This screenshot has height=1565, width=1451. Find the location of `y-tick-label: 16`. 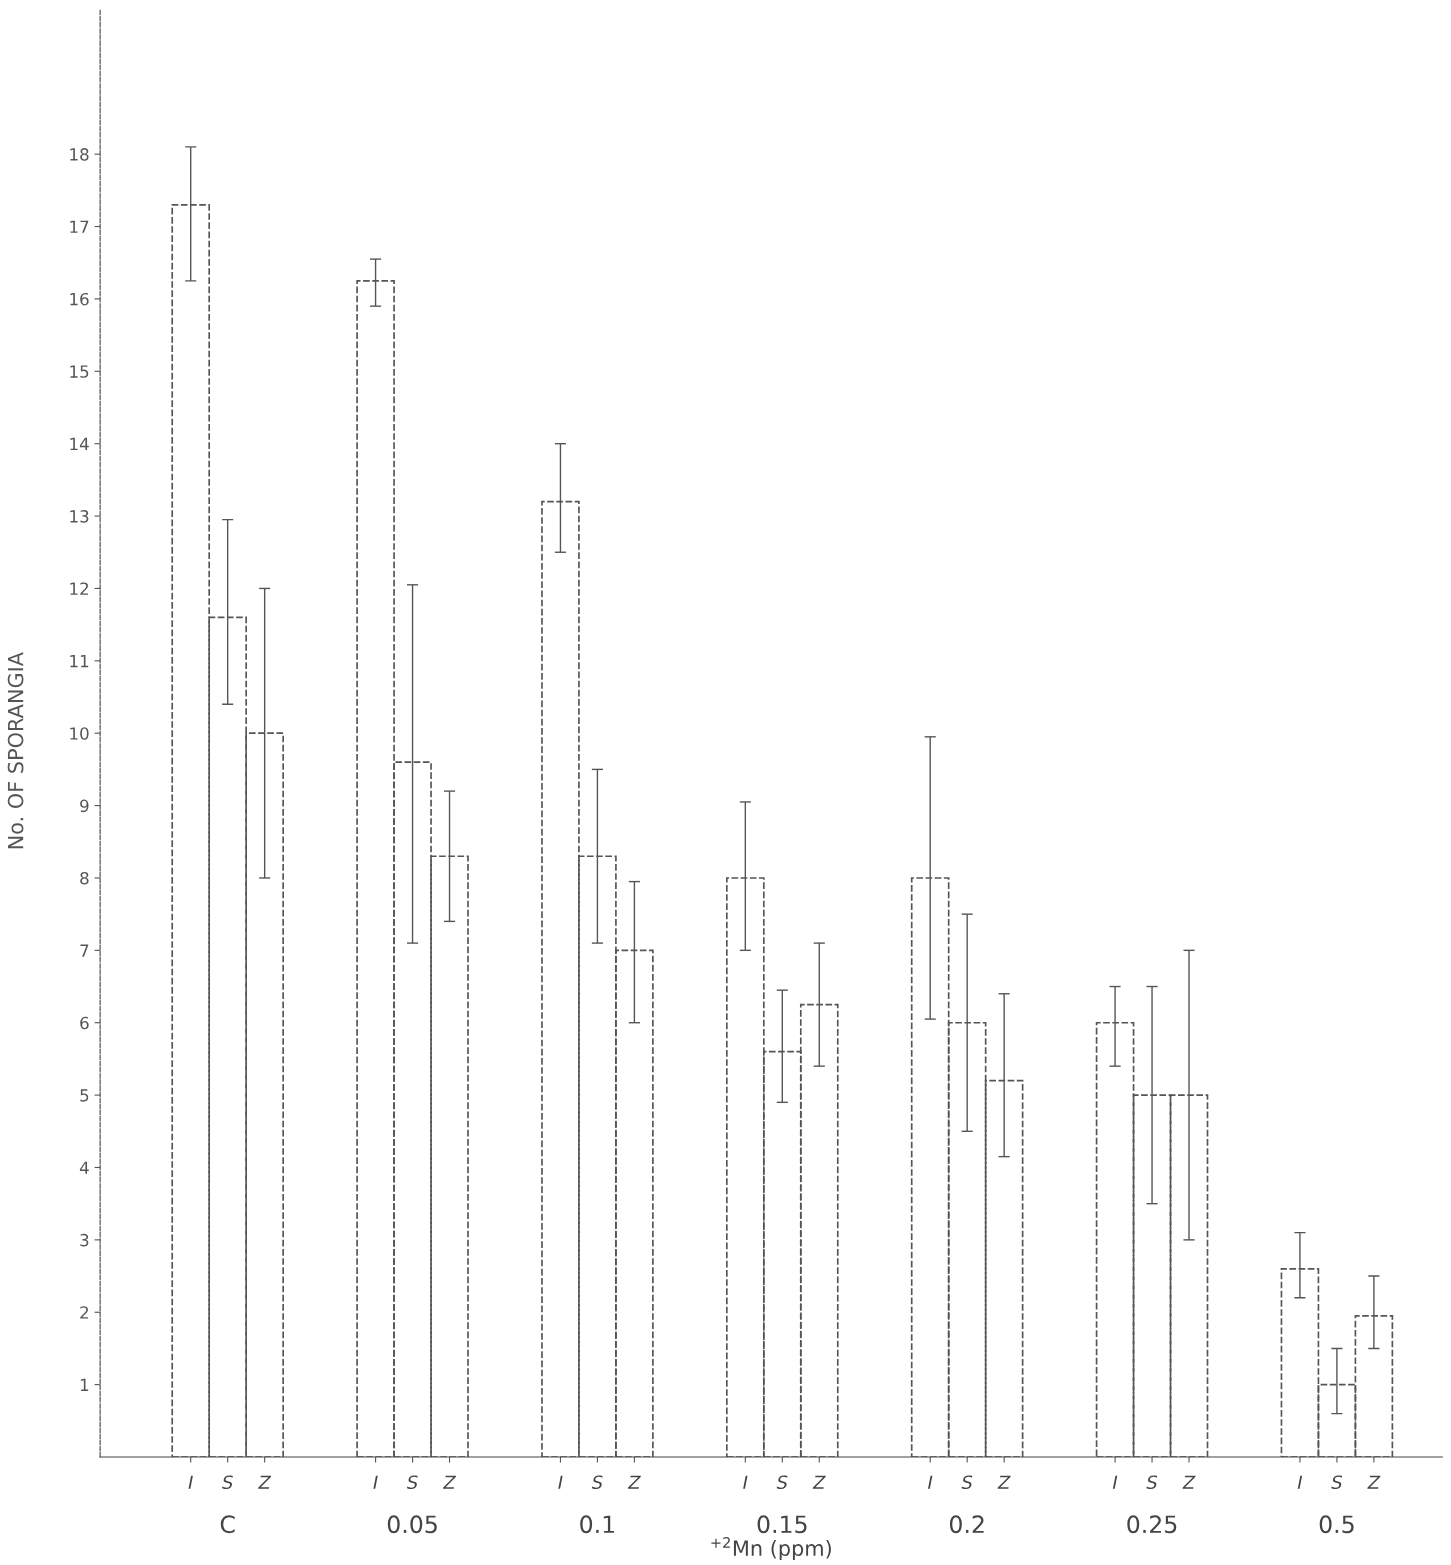

y-tick-label: 16 is located at coordinates (79, 299).